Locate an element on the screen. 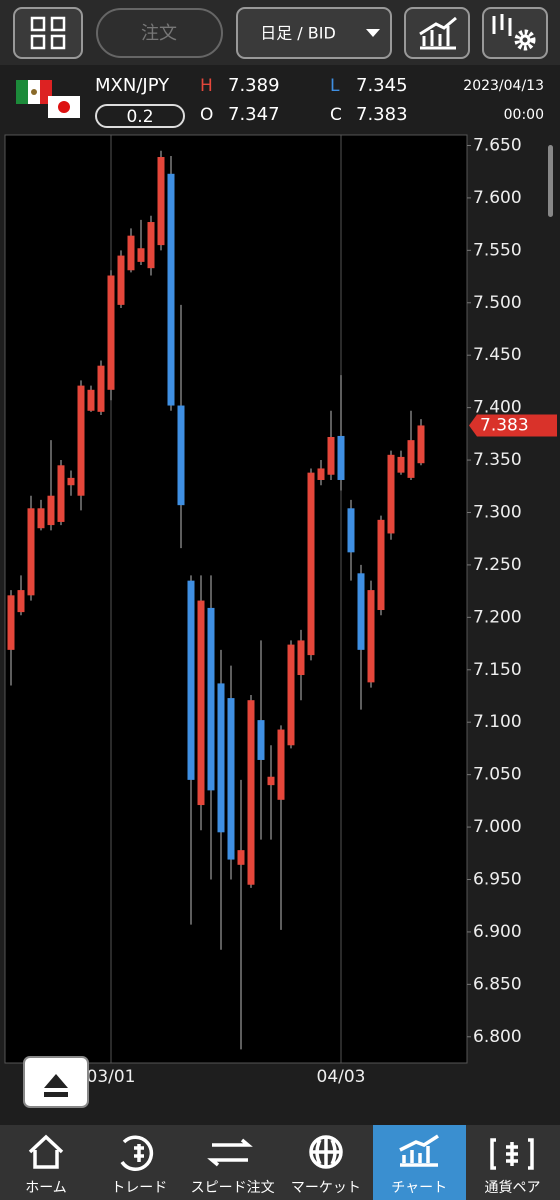 This screenshot has width=560, height=1200. y-tick-label: 7.400 is located at coordinates (497, 408).